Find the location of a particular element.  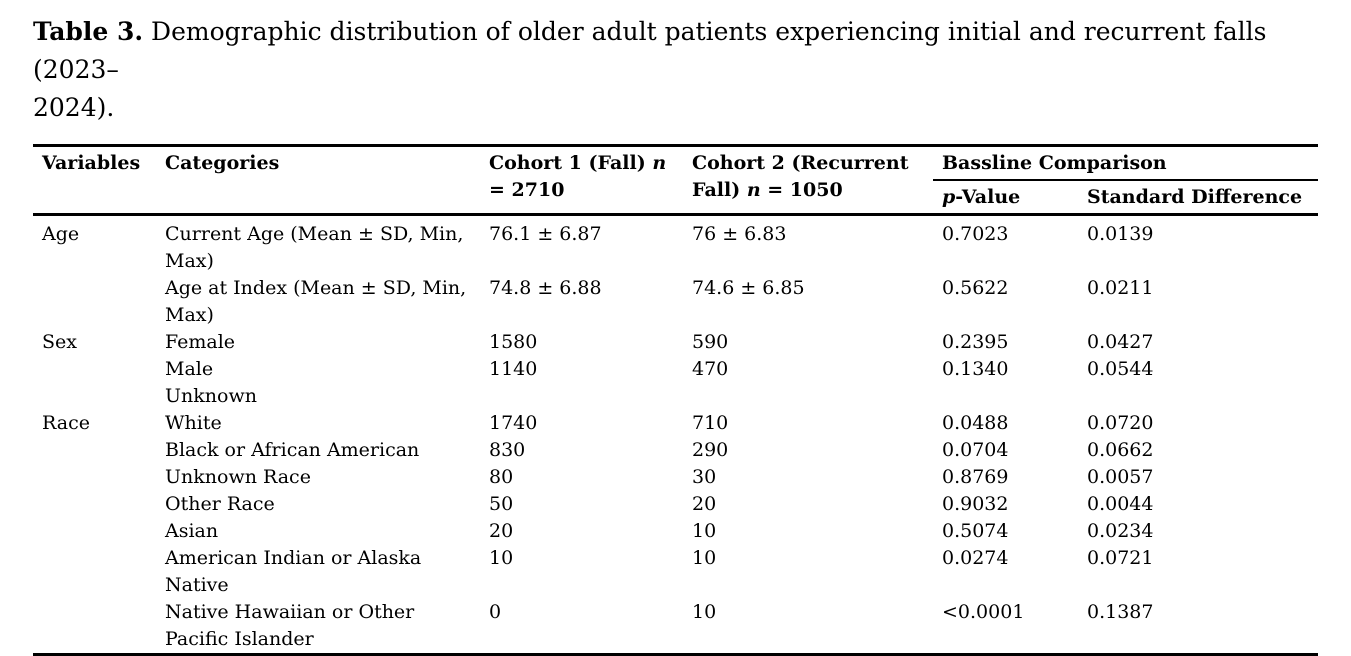

cell-cohort1: 10 is located at coordinates (501, 558).